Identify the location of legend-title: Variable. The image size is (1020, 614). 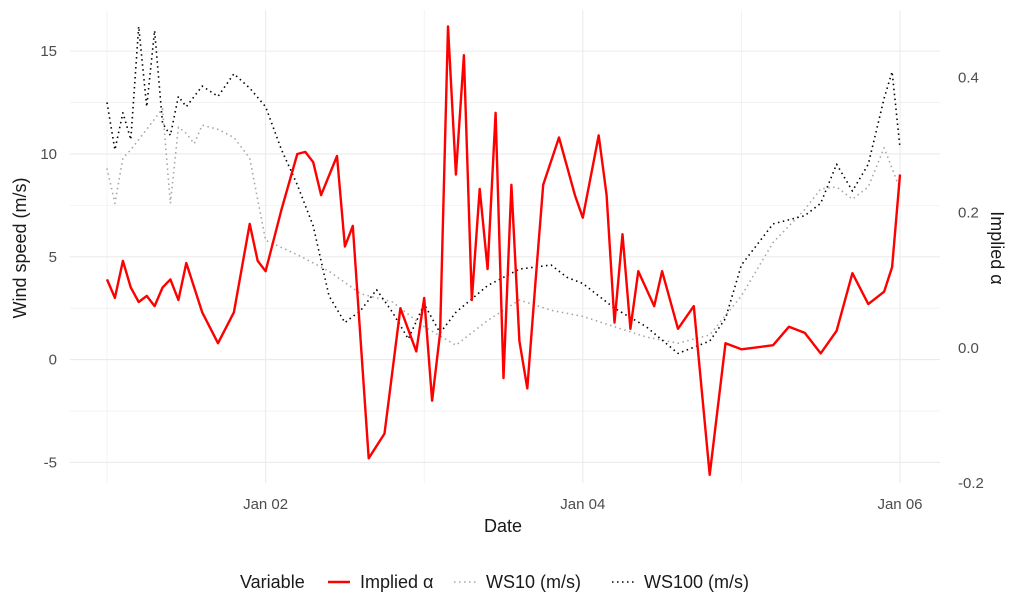
(272, 582).